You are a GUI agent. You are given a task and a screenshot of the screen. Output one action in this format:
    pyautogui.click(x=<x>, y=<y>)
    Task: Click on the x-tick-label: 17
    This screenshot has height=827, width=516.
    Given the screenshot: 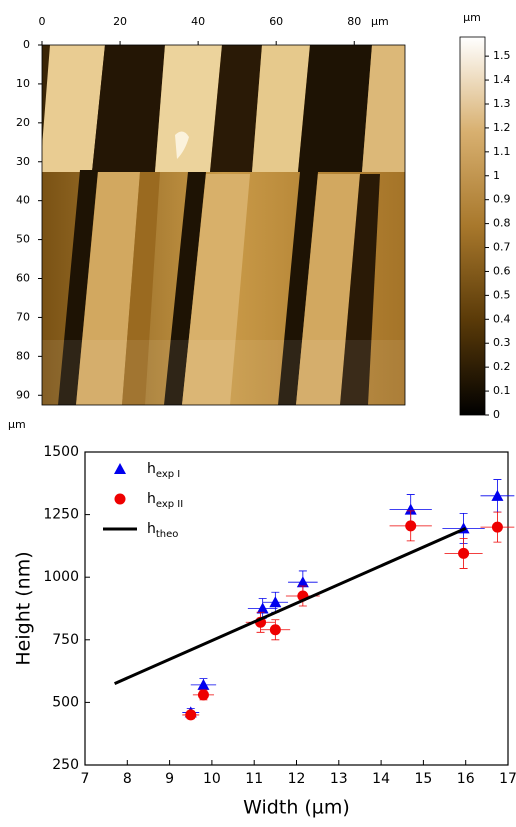 What is the action you would take?
    pyautogui.click(x=507, y=779)
    